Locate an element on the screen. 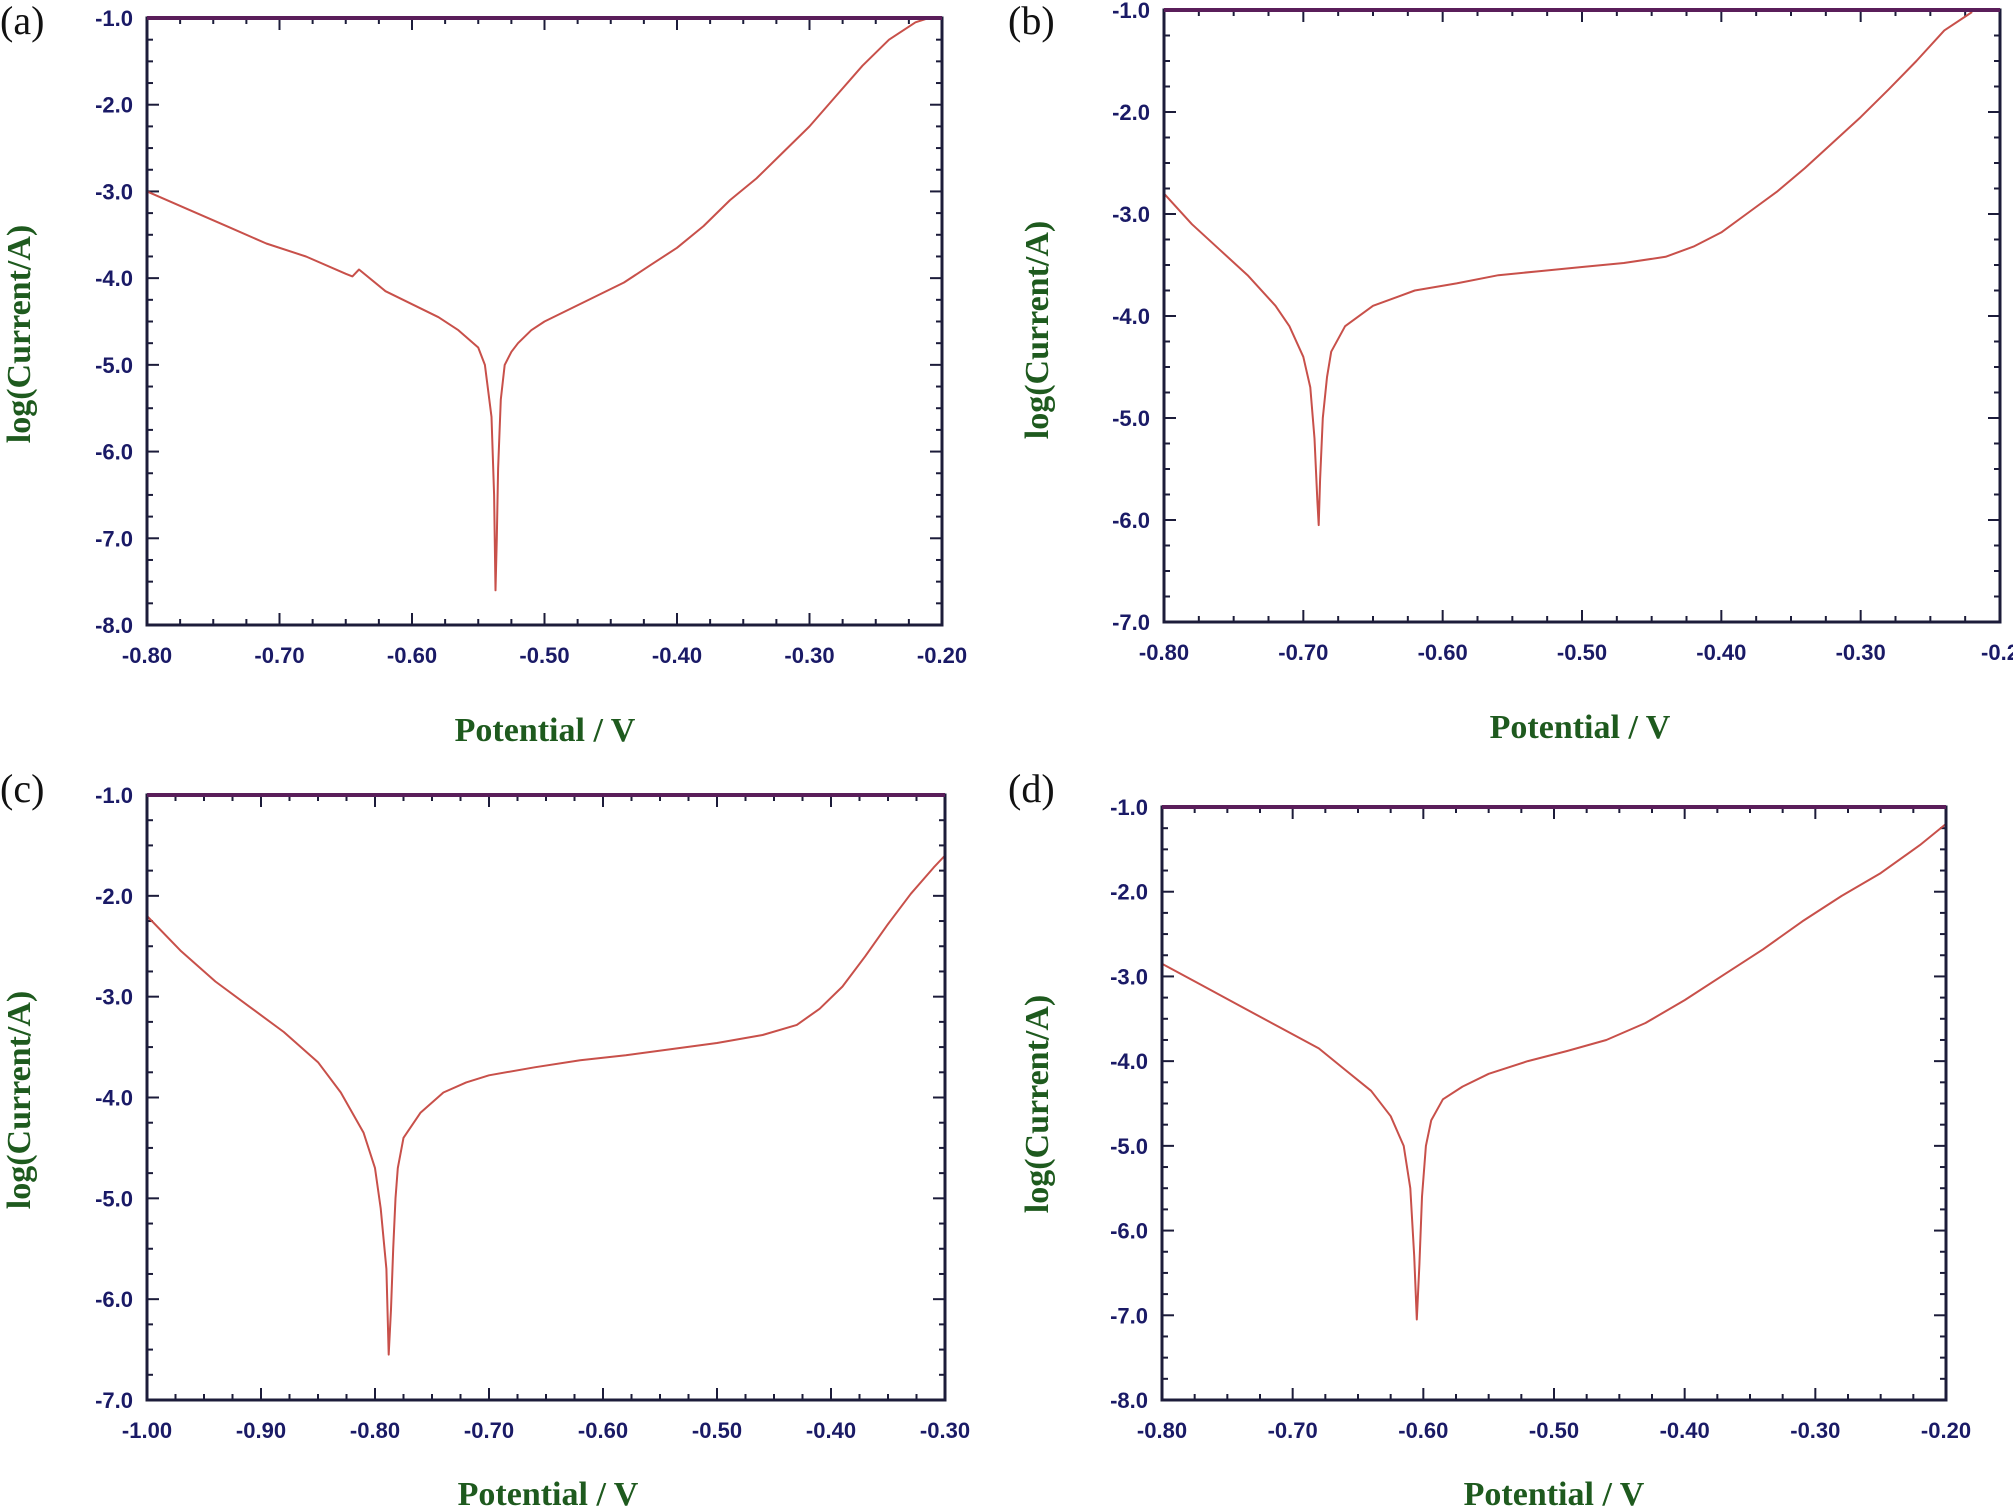  x-tick-label-a-6: -0.20 is located at coordinates (942, 655).